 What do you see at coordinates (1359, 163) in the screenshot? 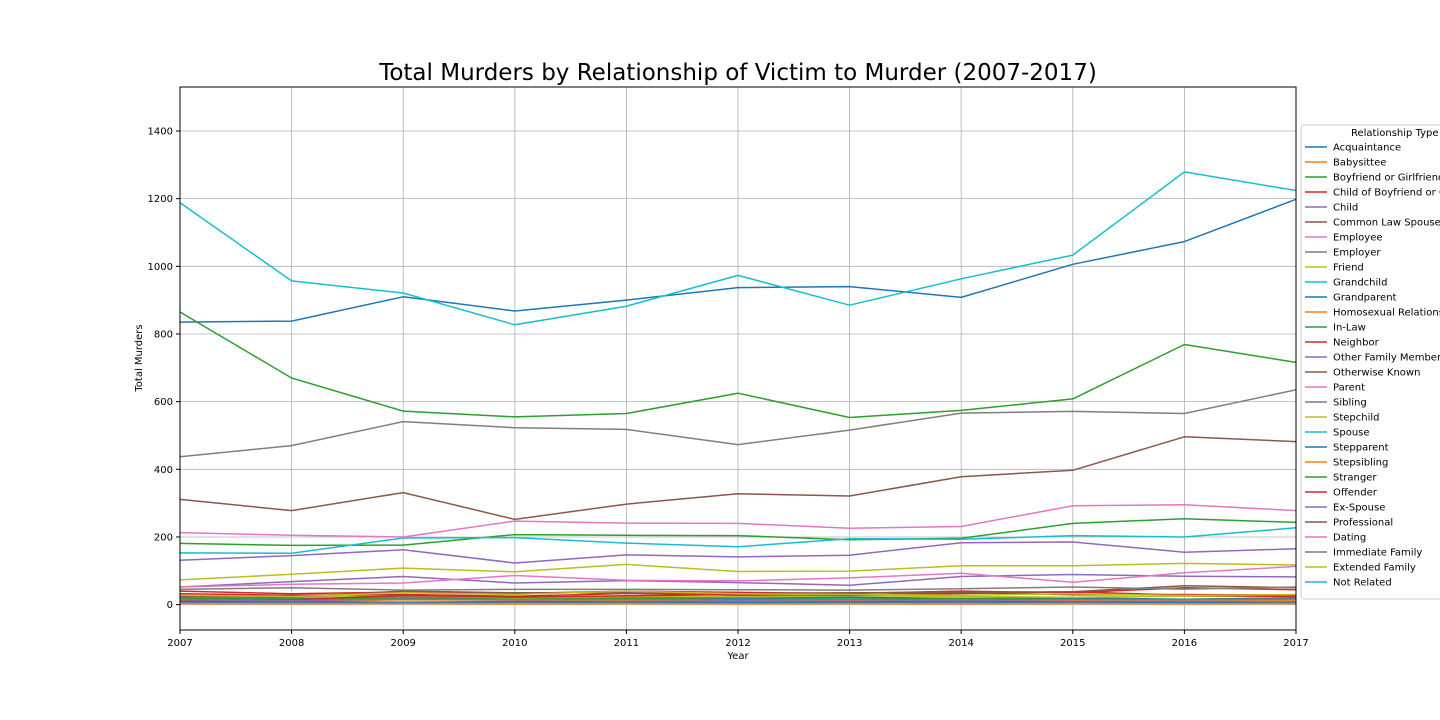
I see `legend-entry: Babysittee` at bounding box center [1359, 163].